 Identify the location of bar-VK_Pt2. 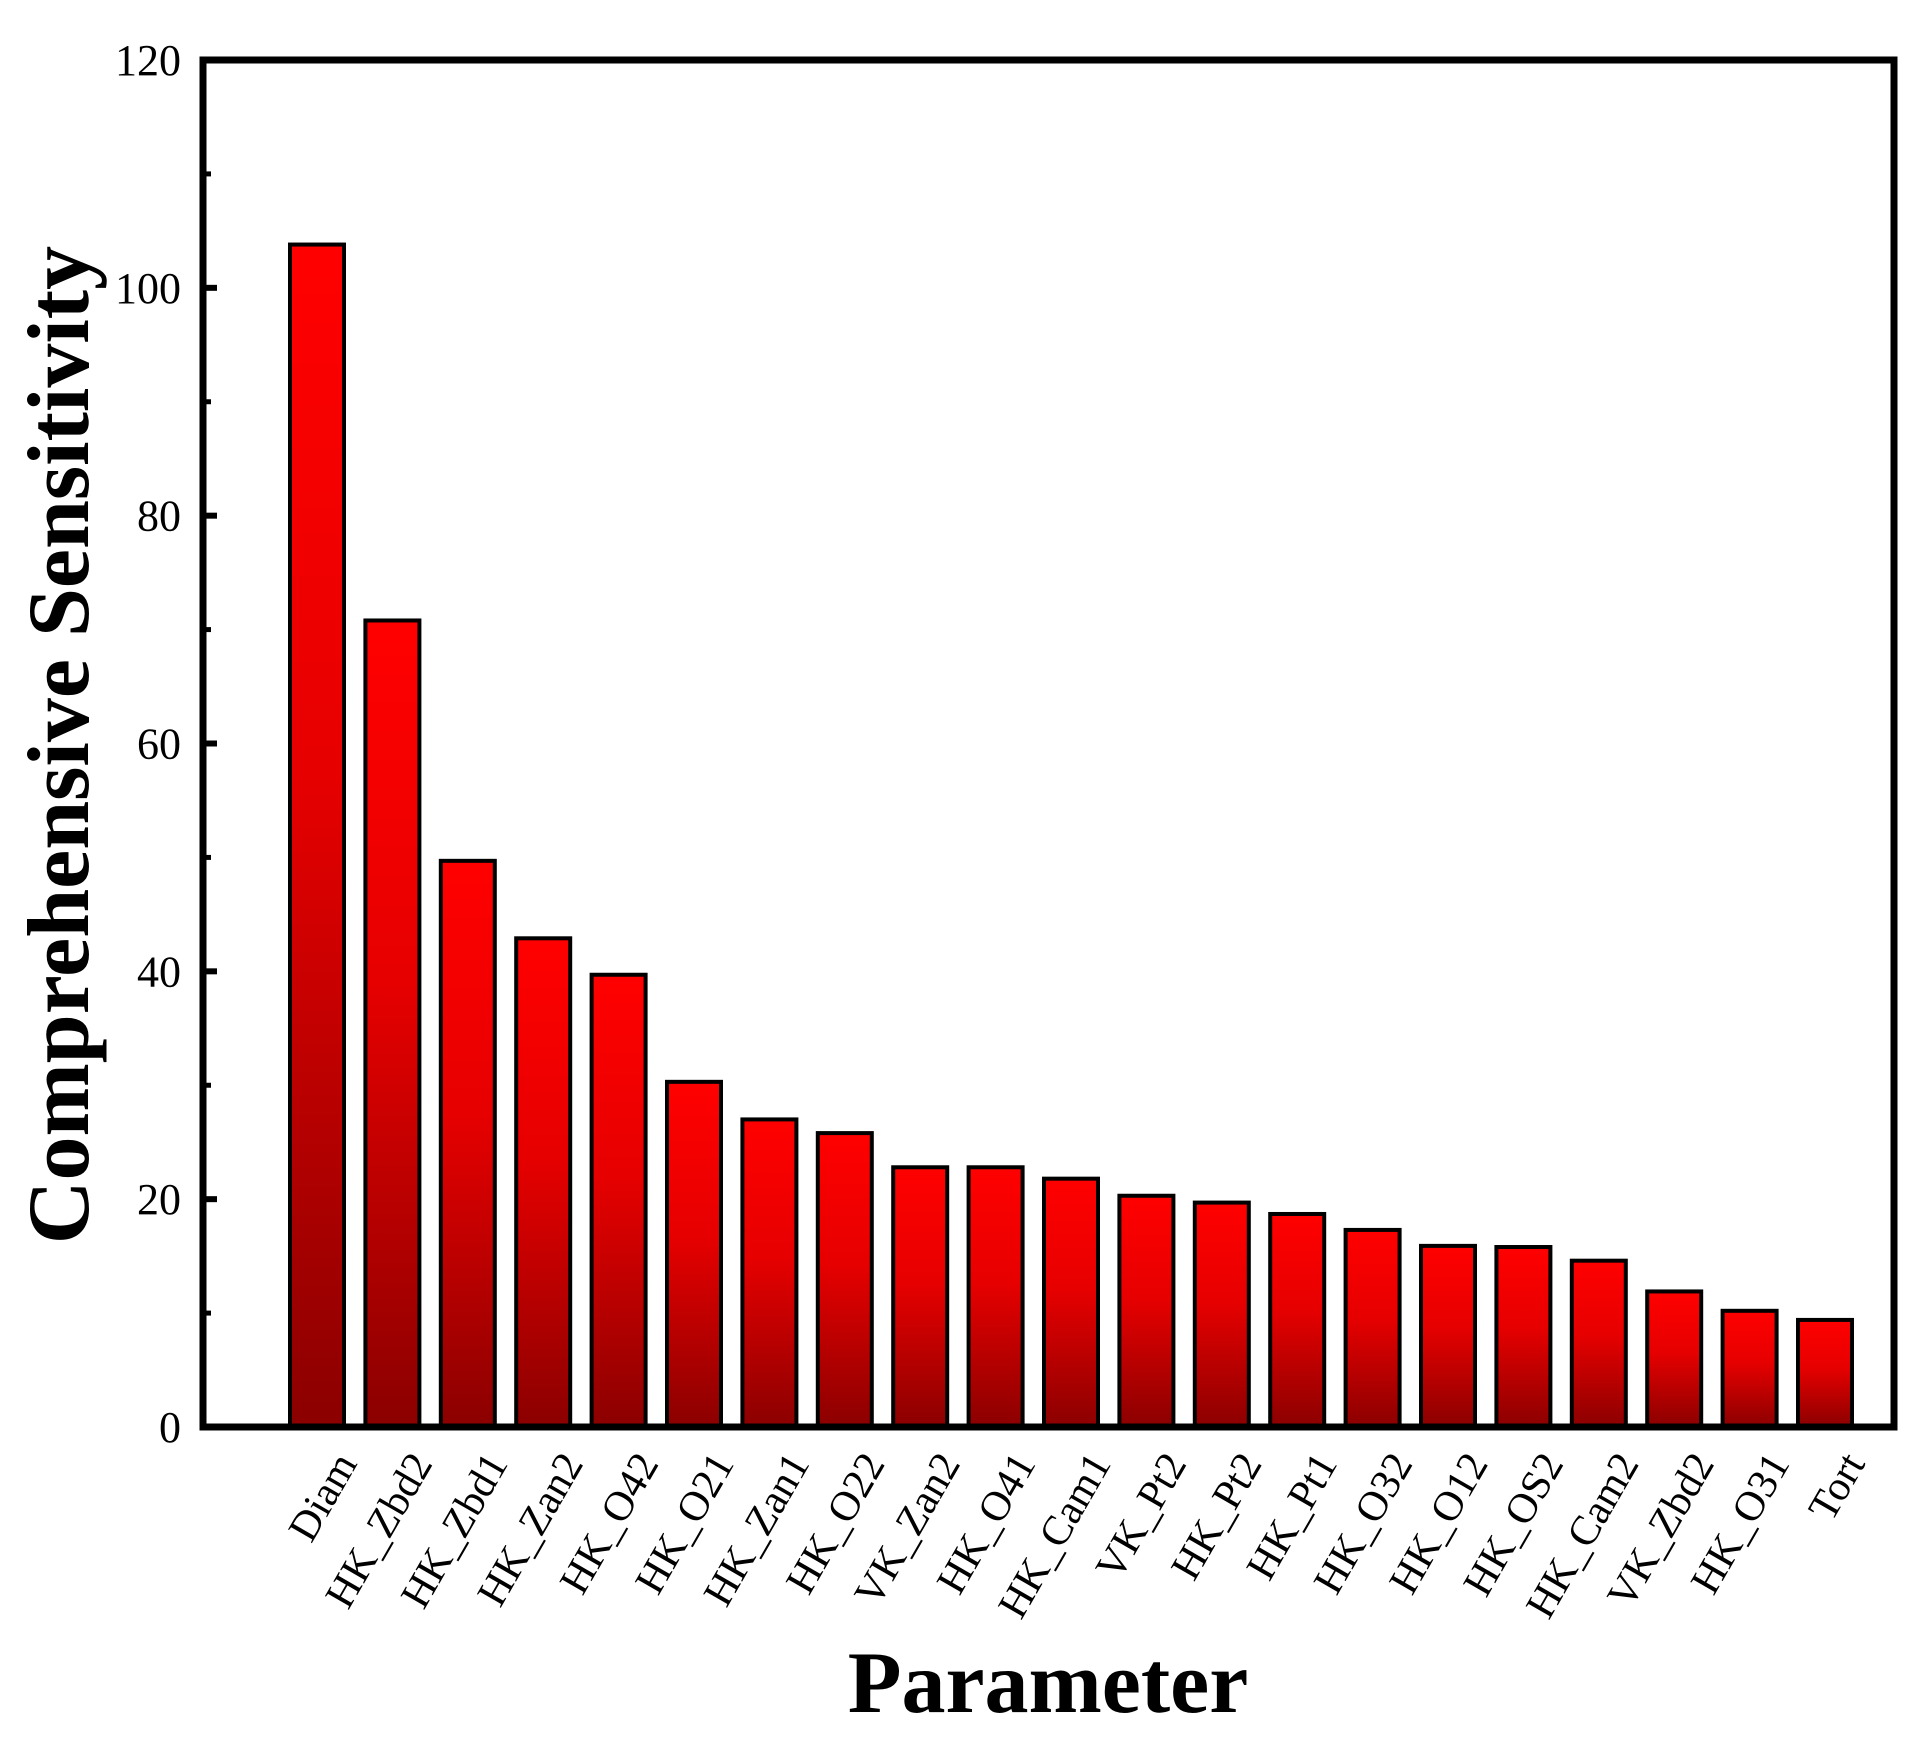
(1146, 1311).